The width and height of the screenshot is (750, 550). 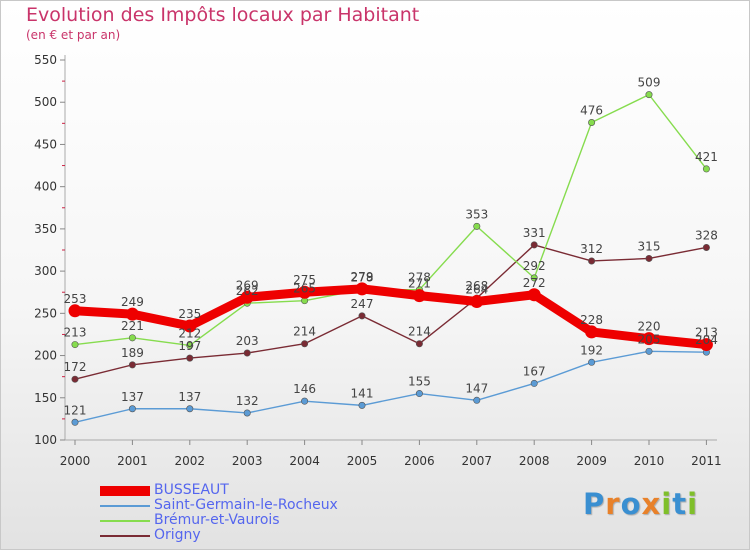 What do you see at coordinates (73, 35) in the screenshot?
I see `chart-subtitle: (en € et par an)` at bounding box center [73, 35].